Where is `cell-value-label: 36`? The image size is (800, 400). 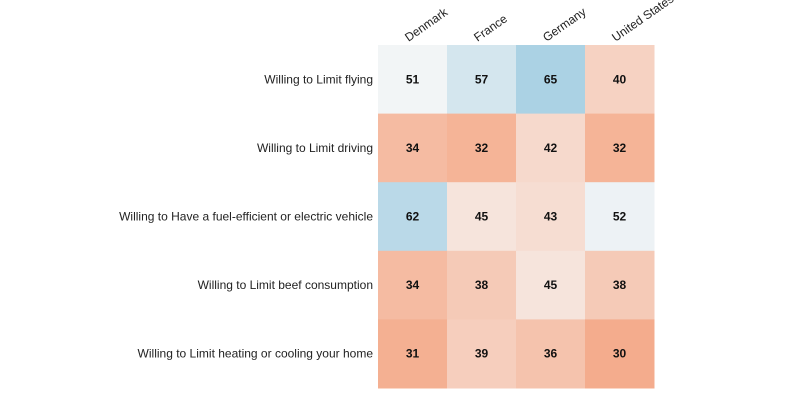 cell-value-label: 36 is located at coordinates (551, 354).